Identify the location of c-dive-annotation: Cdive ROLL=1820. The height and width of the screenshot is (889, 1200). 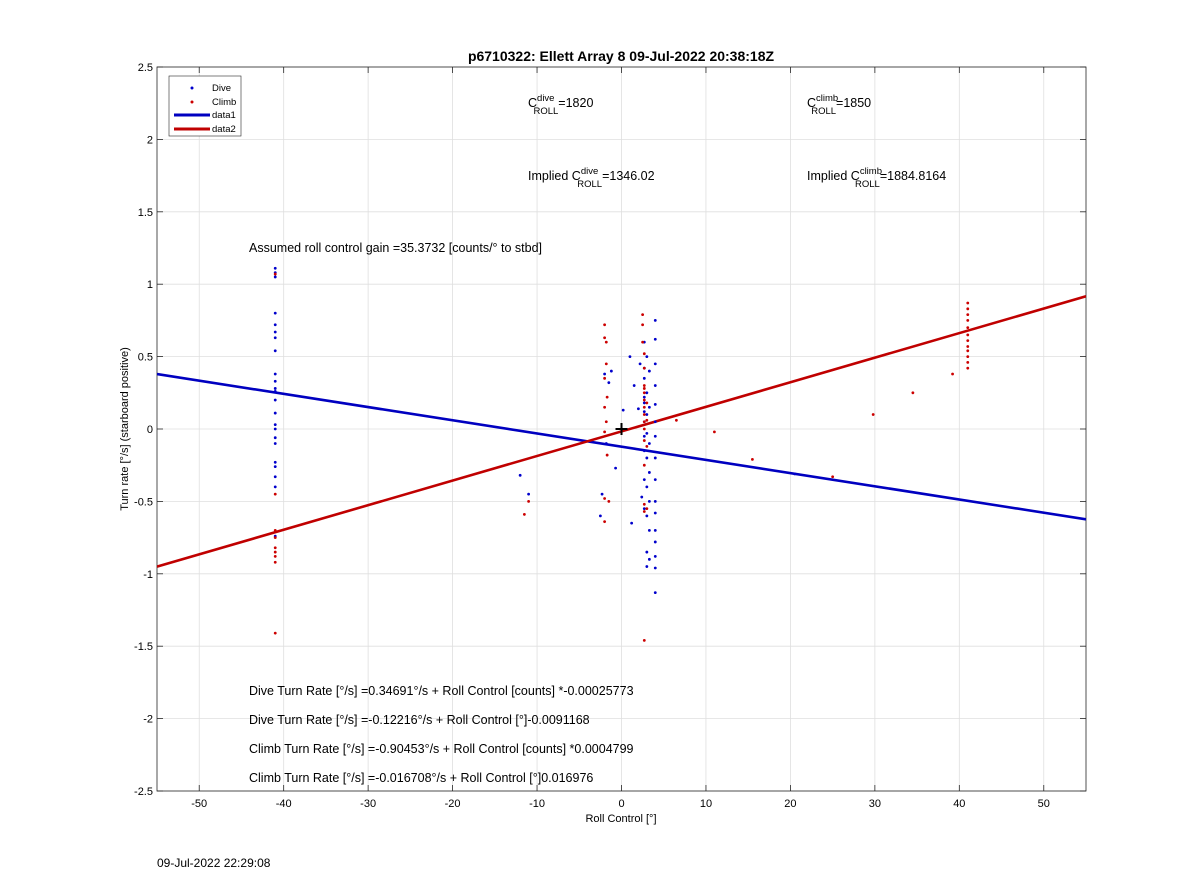
(560, 105).